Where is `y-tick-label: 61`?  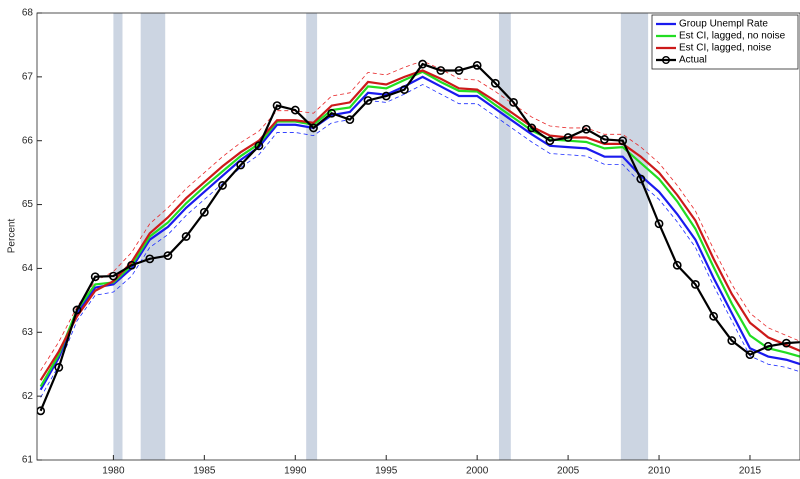
y-tick-label: 61 is located at coordinates (28, 460).